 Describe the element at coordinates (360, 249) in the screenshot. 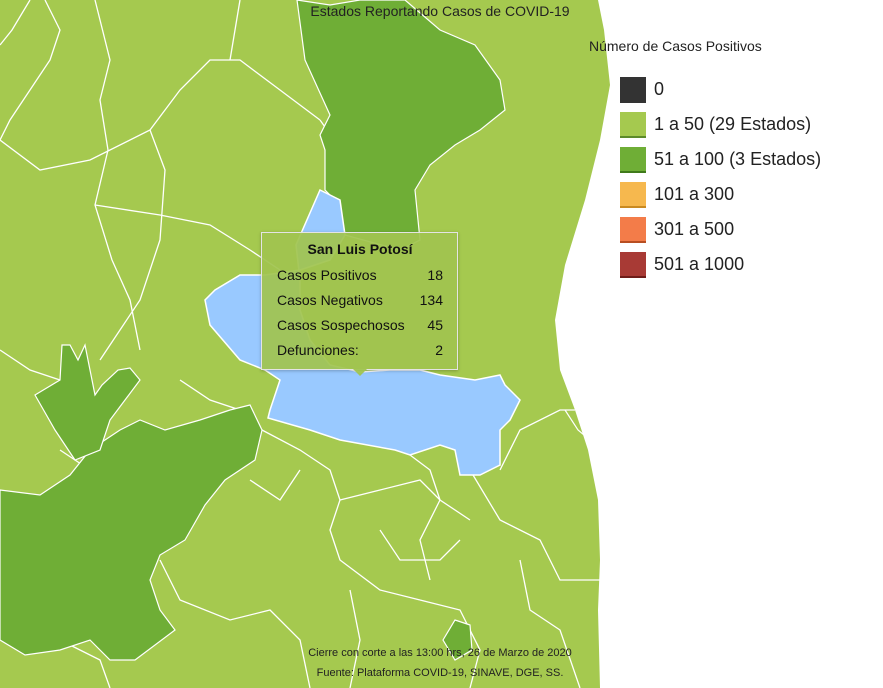

I see `tooltip-state-name: San Luis Potosí` at that location.